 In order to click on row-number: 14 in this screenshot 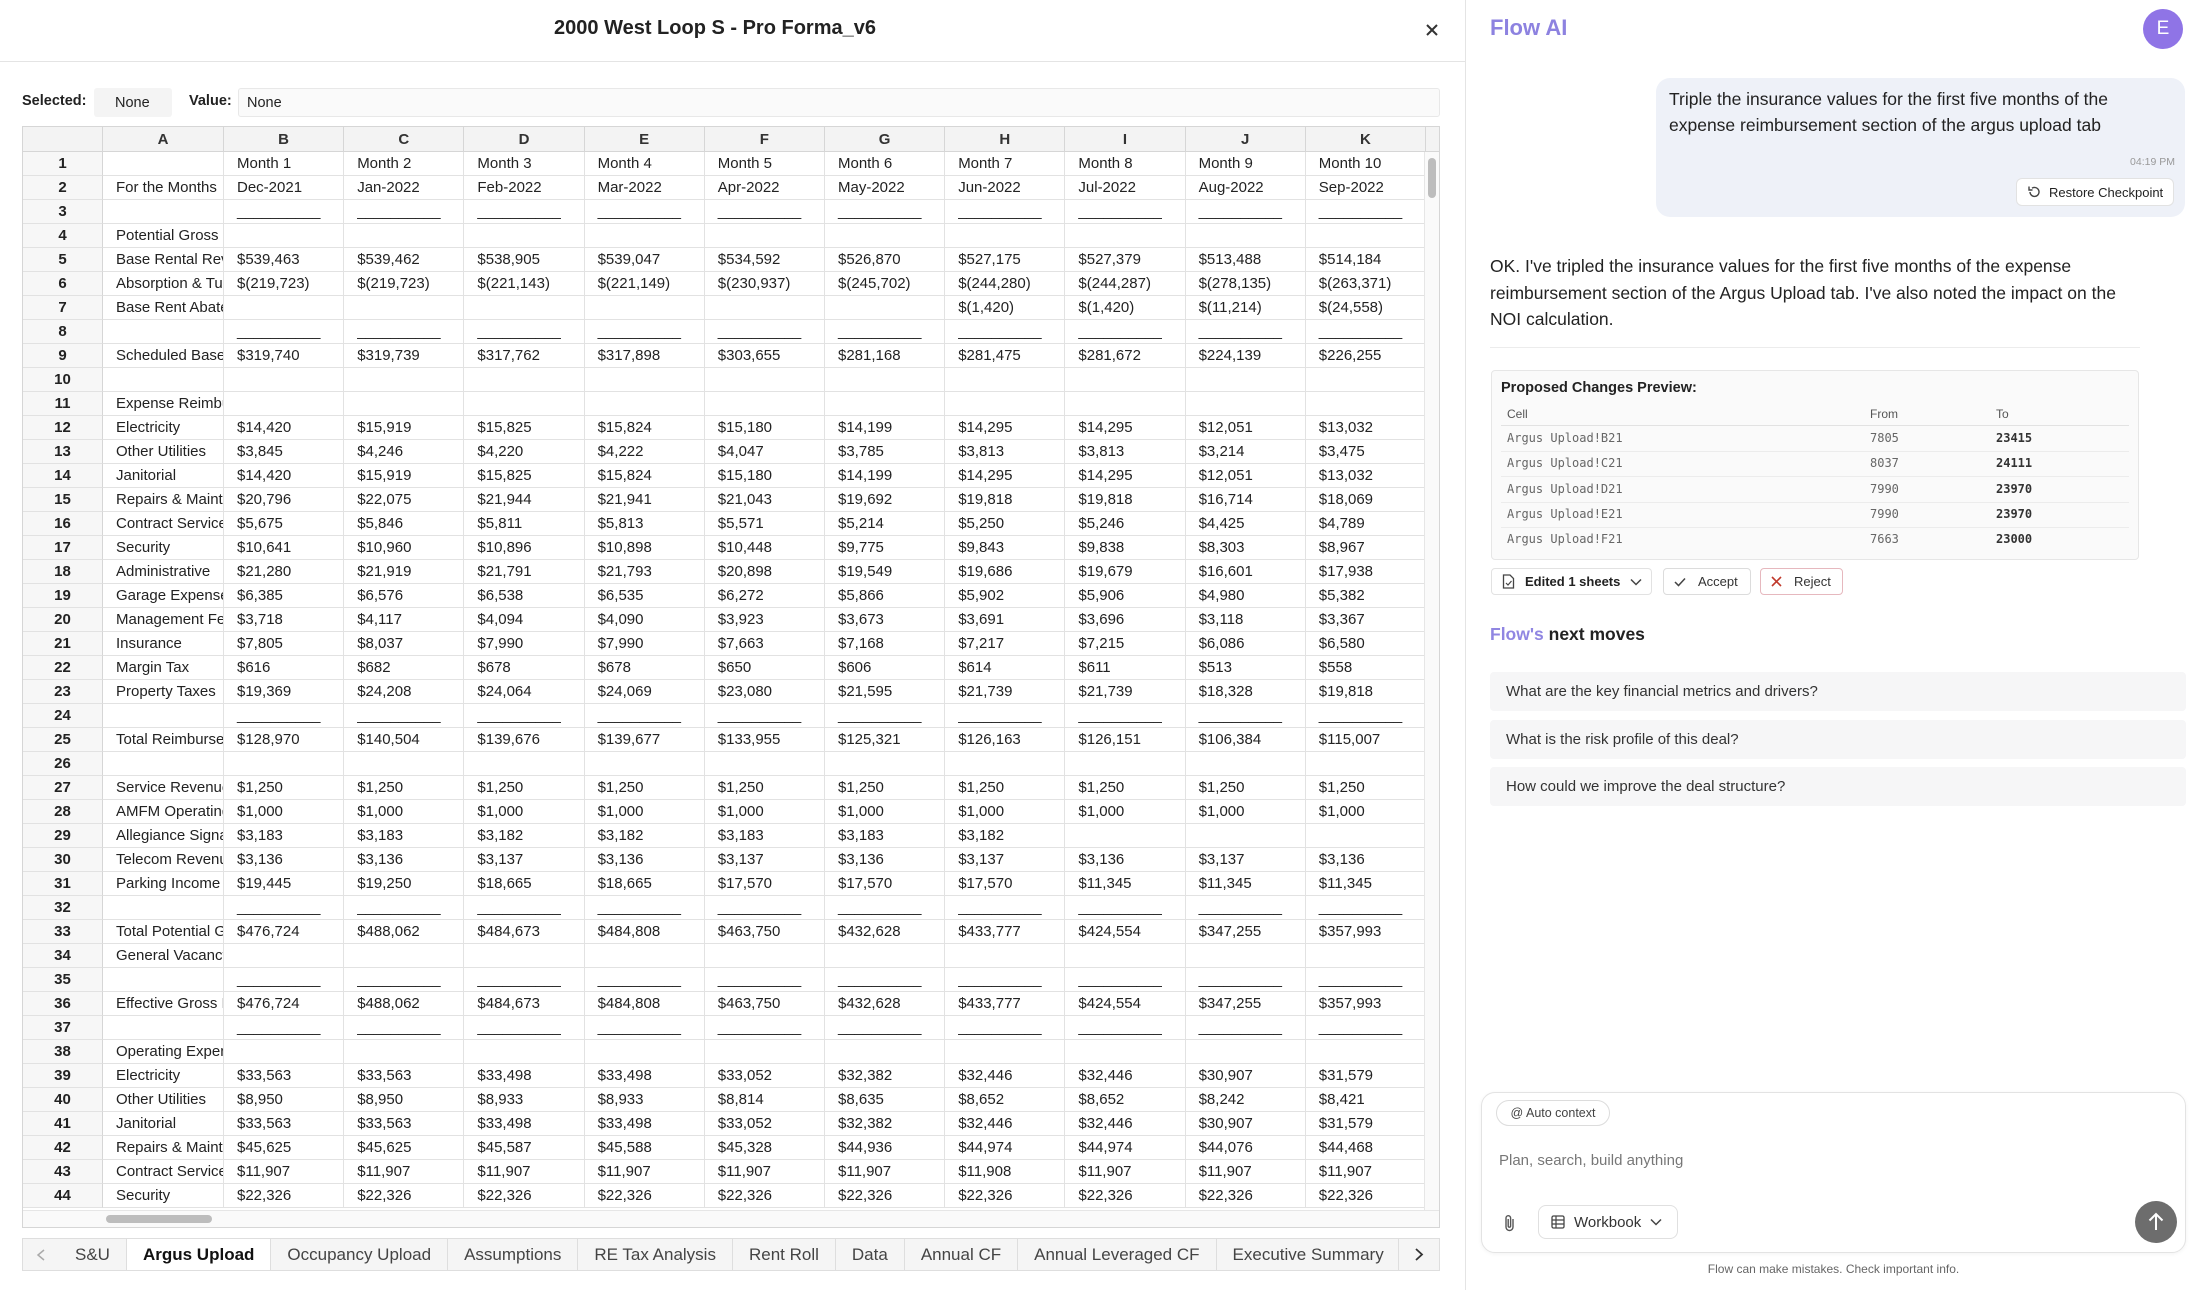, I will do `click(63, 476)`.